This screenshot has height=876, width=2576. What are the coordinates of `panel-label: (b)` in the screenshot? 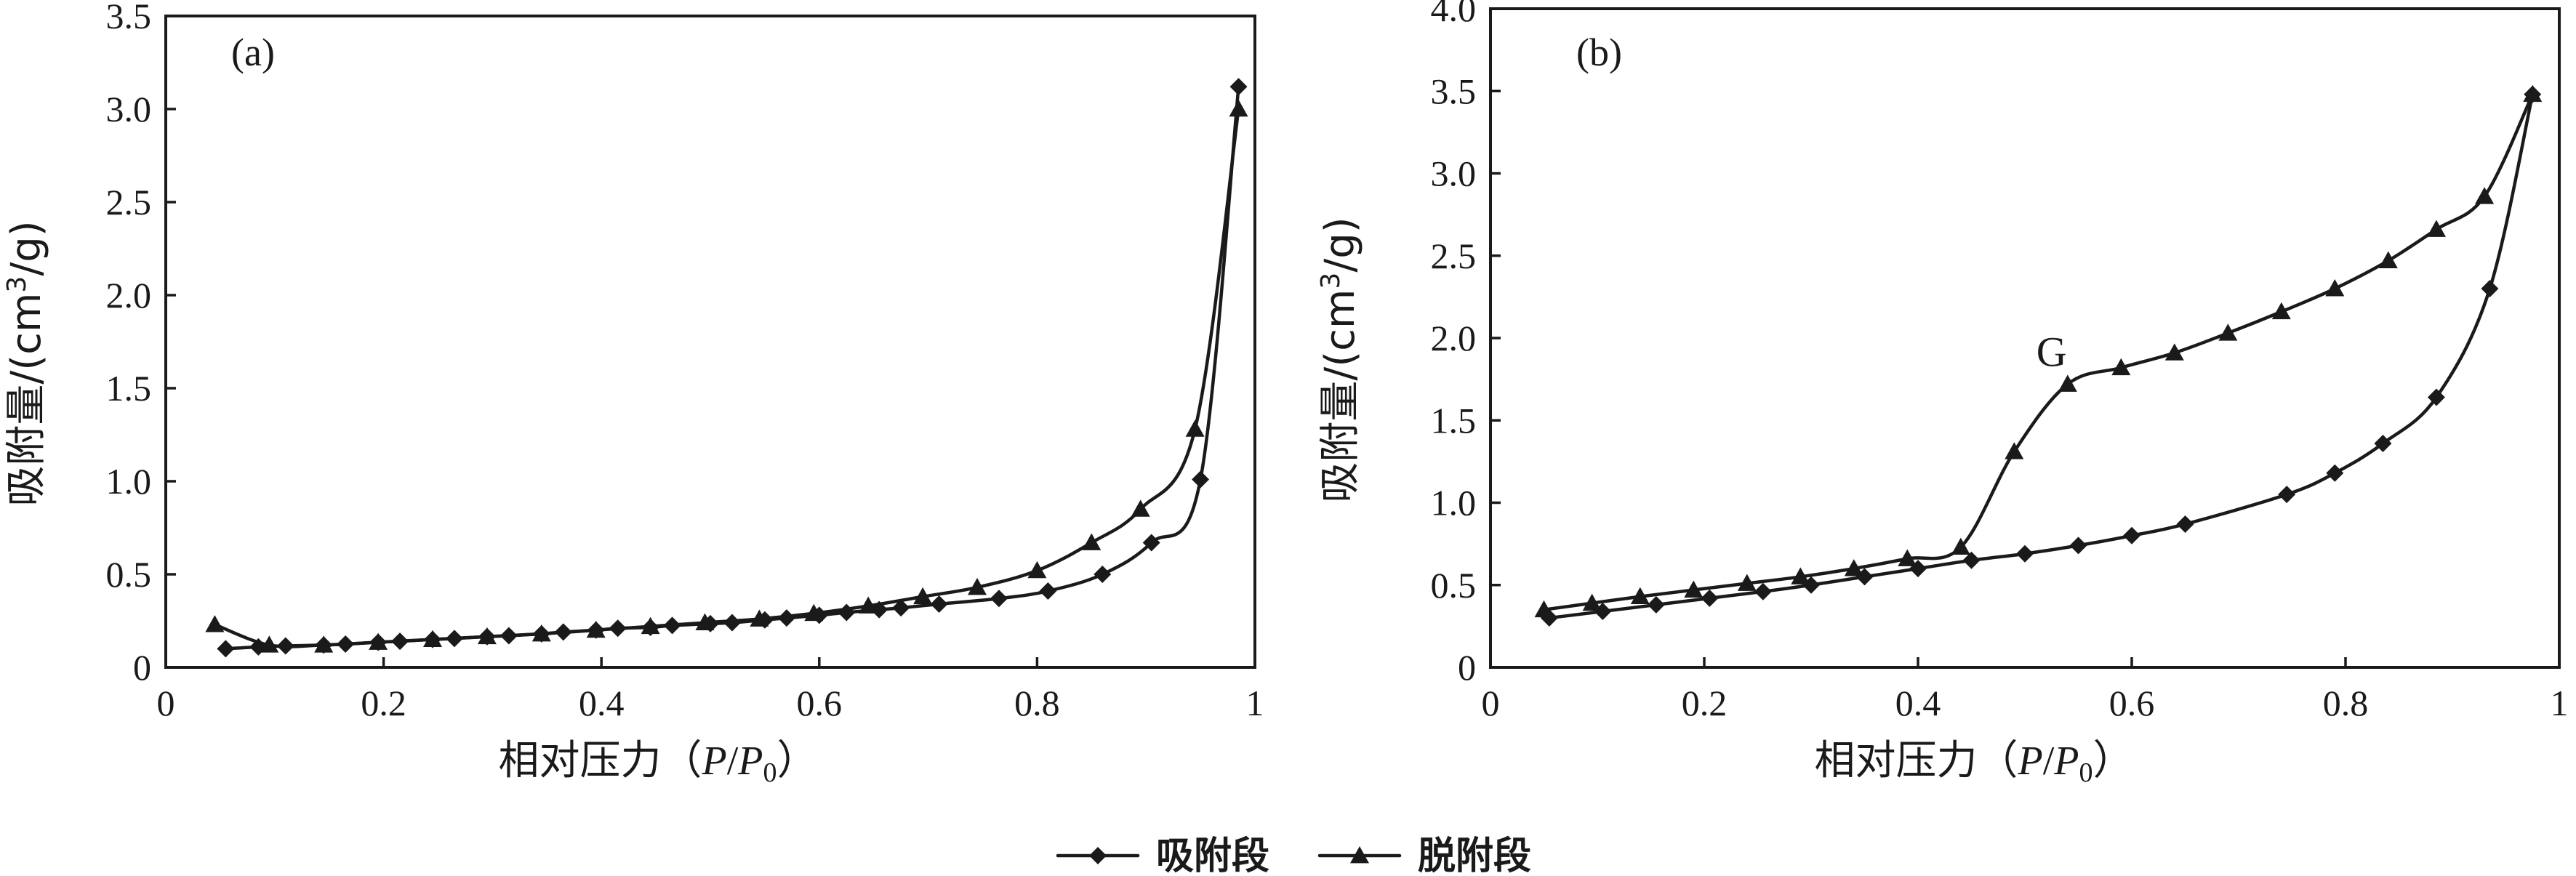 It's located at (1599, 52).